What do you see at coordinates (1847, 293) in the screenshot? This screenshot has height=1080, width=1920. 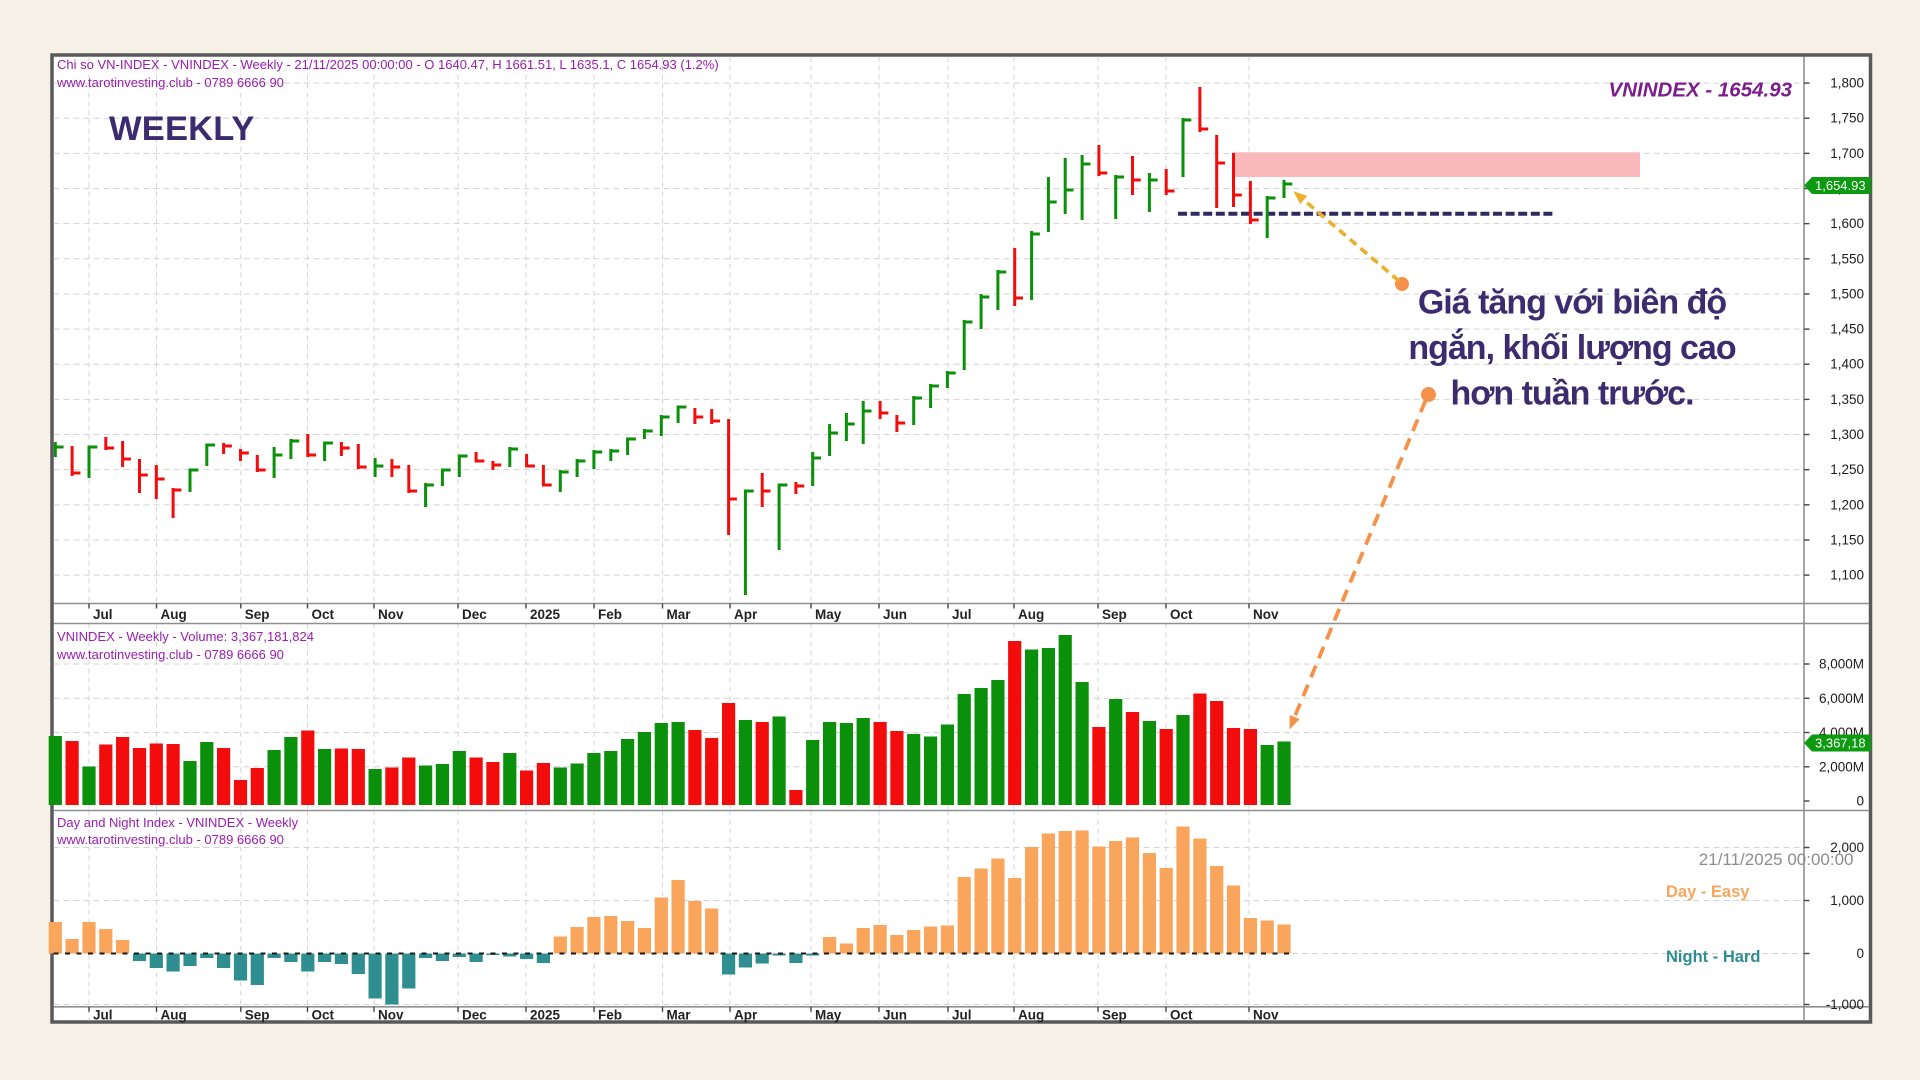 I see `svg-text: 1,500` at bounding box center [1847, 293].